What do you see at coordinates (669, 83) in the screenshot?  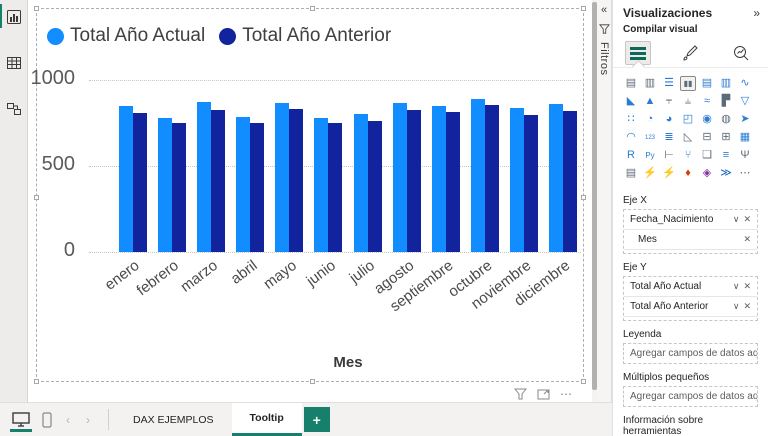 I see `clustered-bar-icon: ☰` at bounding box center [669, 83].